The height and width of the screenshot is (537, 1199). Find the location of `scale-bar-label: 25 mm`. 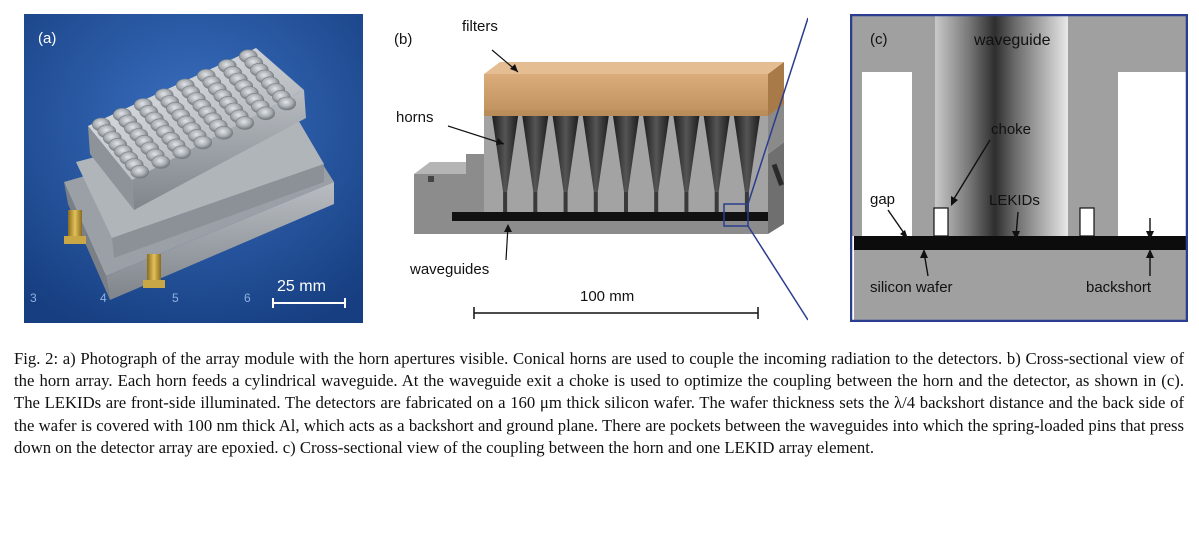

scale-bar-label: 25 mm is located at coordinates (301, 286).